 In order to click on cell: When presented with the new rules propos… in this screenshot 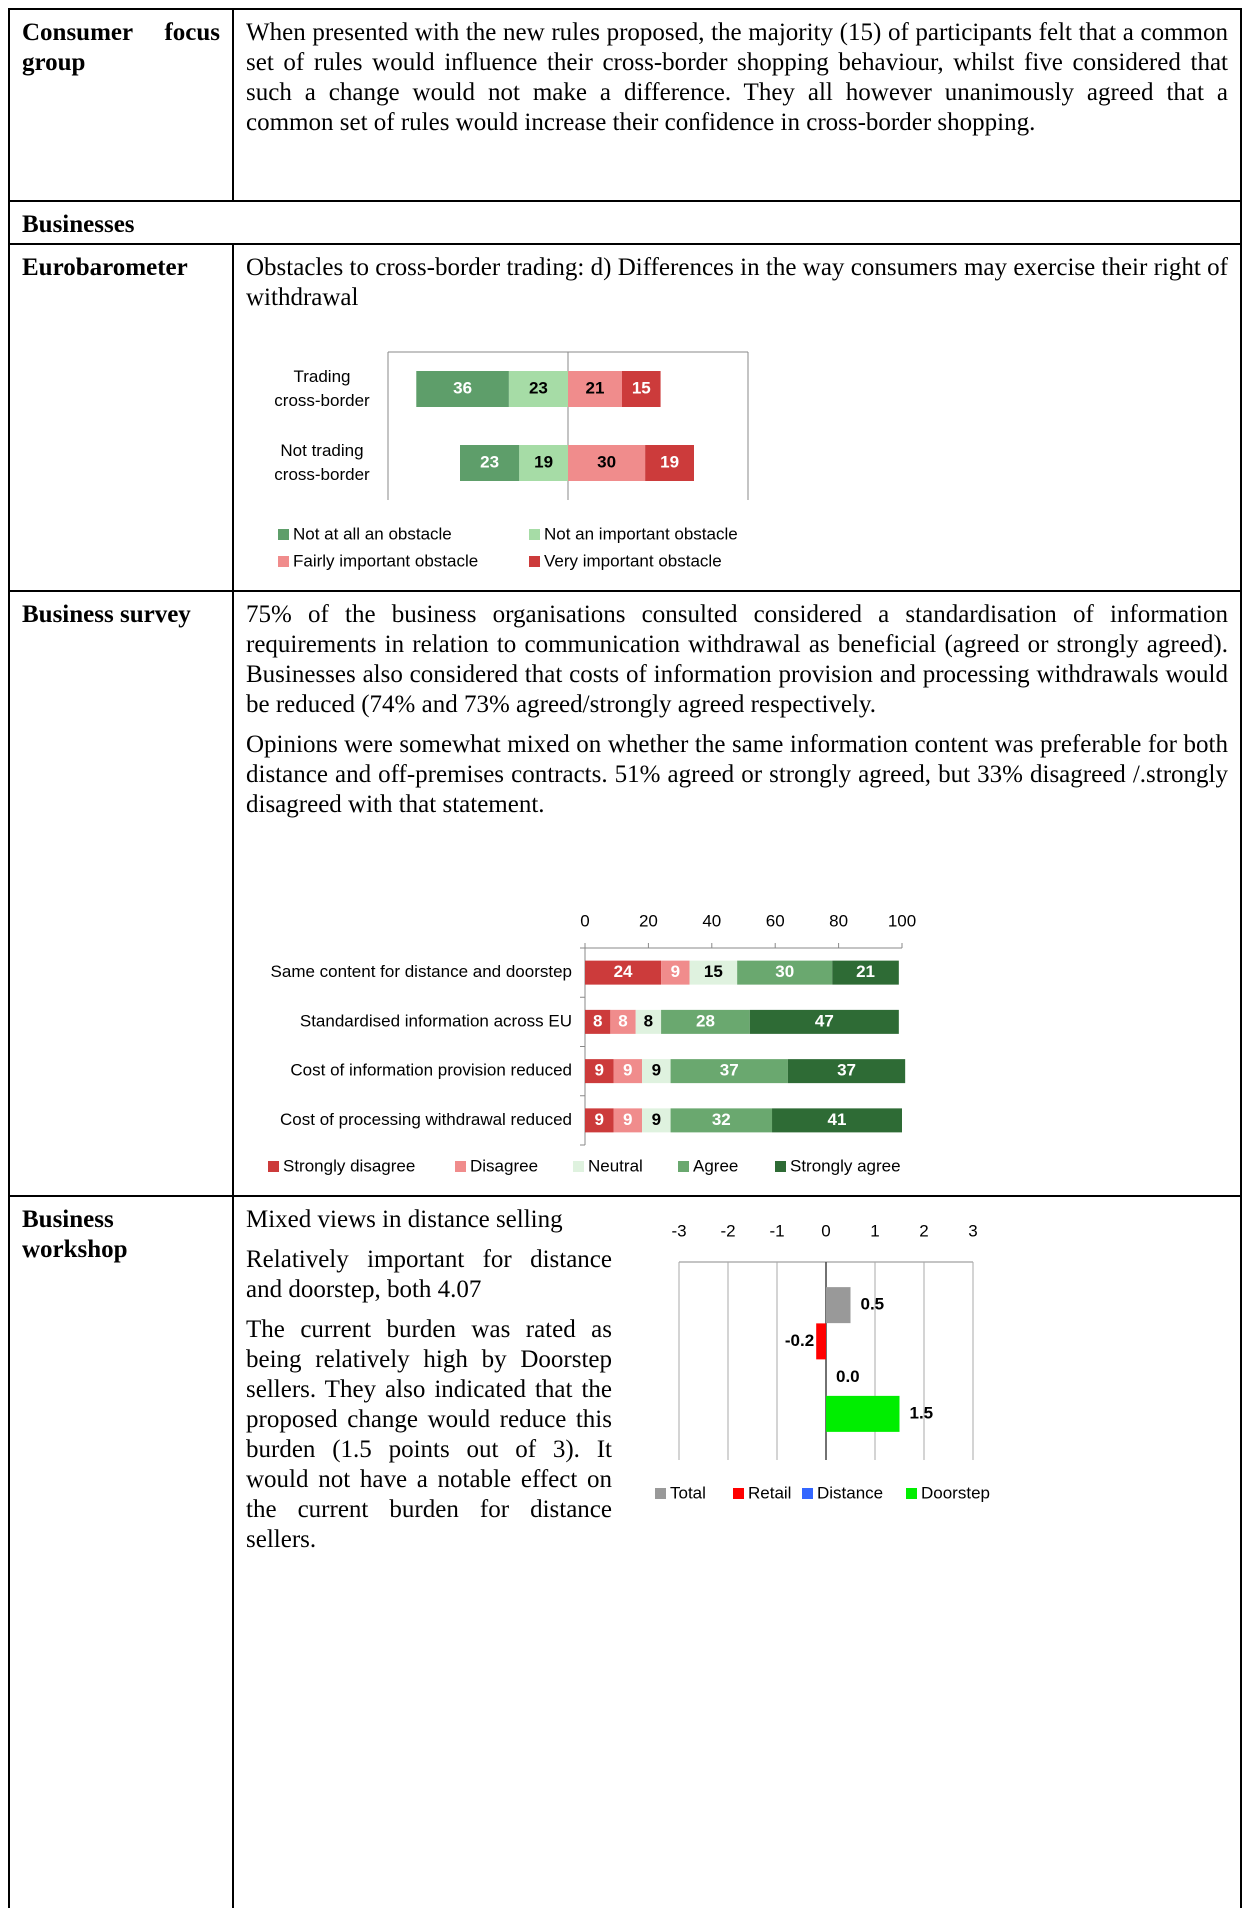, I will do `click(737, 105)`.